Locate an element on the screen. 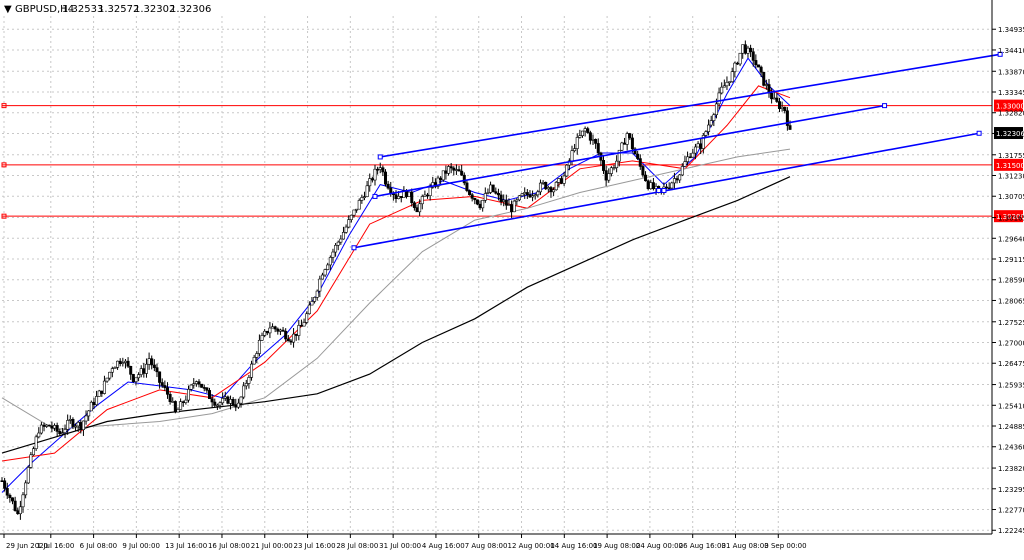 The image size is (1024, 560). channel-lower-marker-end-handle is located at coordinates (664, 191).